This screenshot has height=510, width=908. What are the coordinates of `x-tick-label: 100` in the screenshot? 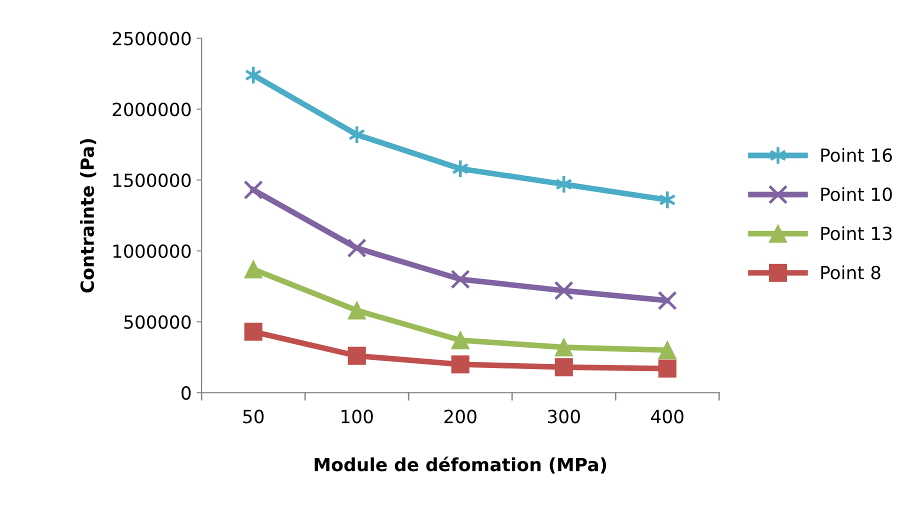 It's located at (357, 417).